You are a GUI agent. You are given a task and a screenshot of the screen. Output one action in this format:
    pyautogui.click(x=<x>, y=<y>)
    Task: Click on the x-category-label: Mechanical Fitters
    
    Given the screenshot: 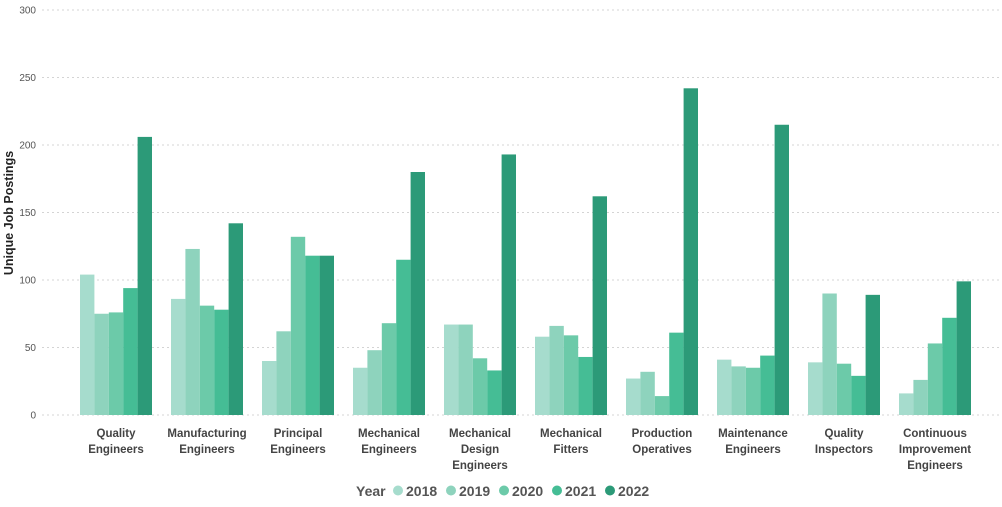 What is the action you would take?
    pyautogui.click(x=571, y=442)
    